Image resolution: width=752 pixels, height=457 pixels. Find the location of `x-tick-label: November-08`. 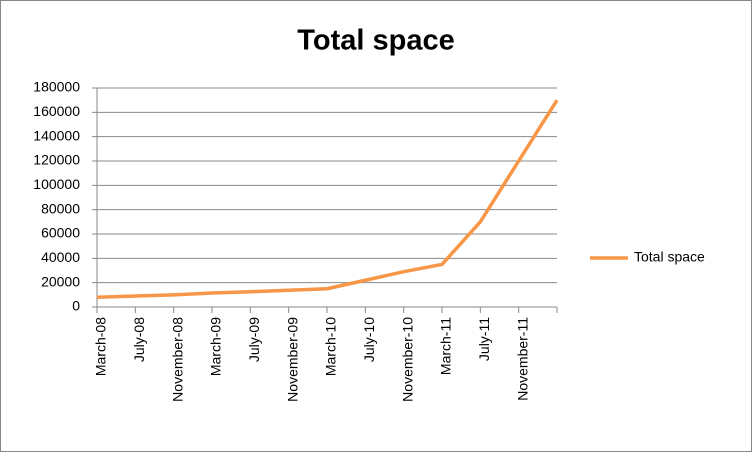

x-tick-label: November-08 is located at coordinates (177, 359).